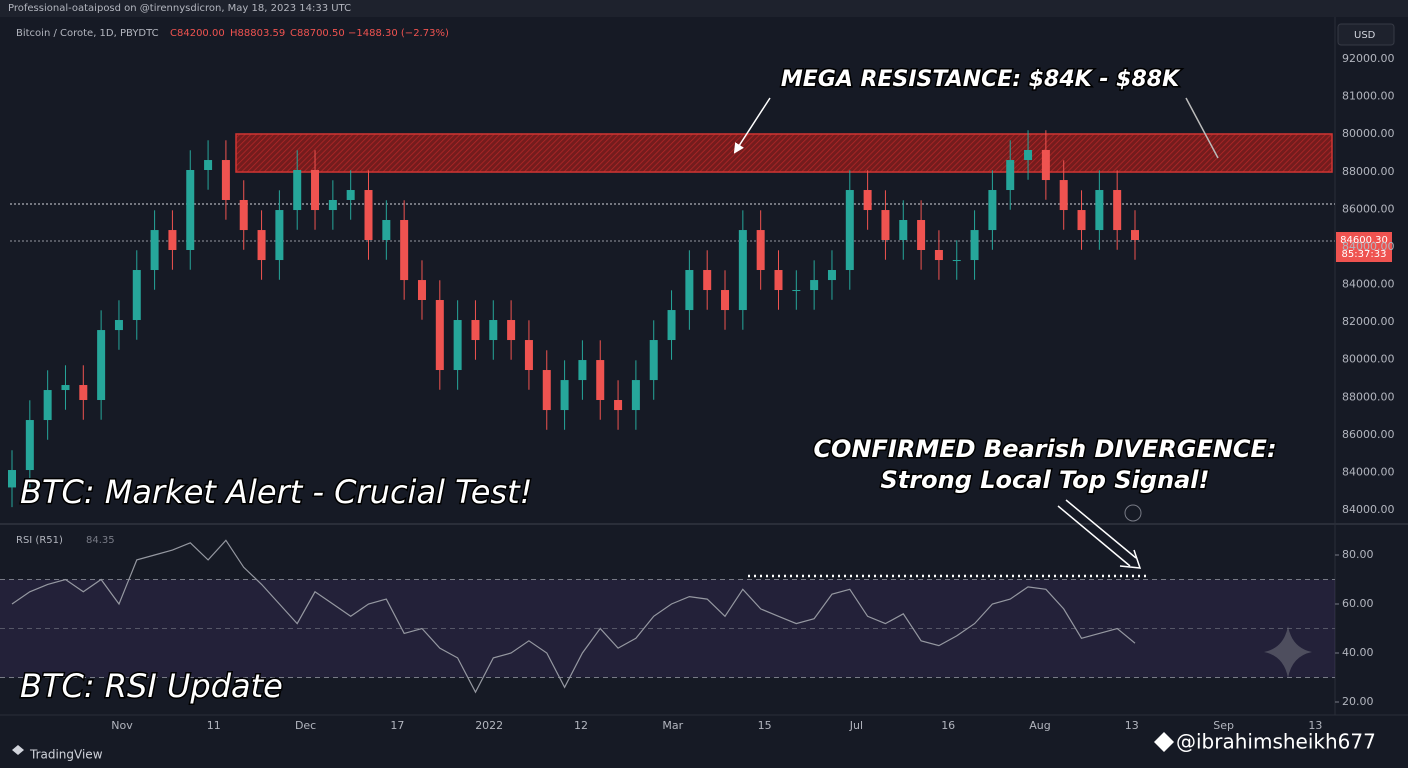  I want to click on sparkle-icon, so click(1288, 652).